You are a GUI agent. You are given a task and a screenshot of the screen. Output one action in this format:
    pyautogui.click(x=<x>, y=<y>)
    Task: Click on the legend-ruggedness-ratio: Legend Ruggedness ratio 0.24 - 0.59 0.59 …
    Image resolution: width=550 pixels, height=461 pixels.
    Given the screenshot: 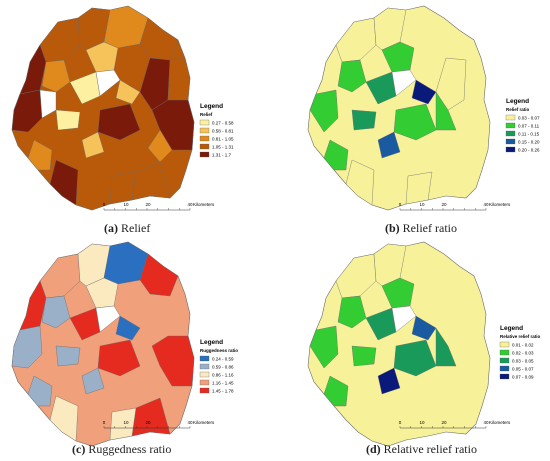 What is the action you would take?
    pyautogui.click(x=218, y=366)
    